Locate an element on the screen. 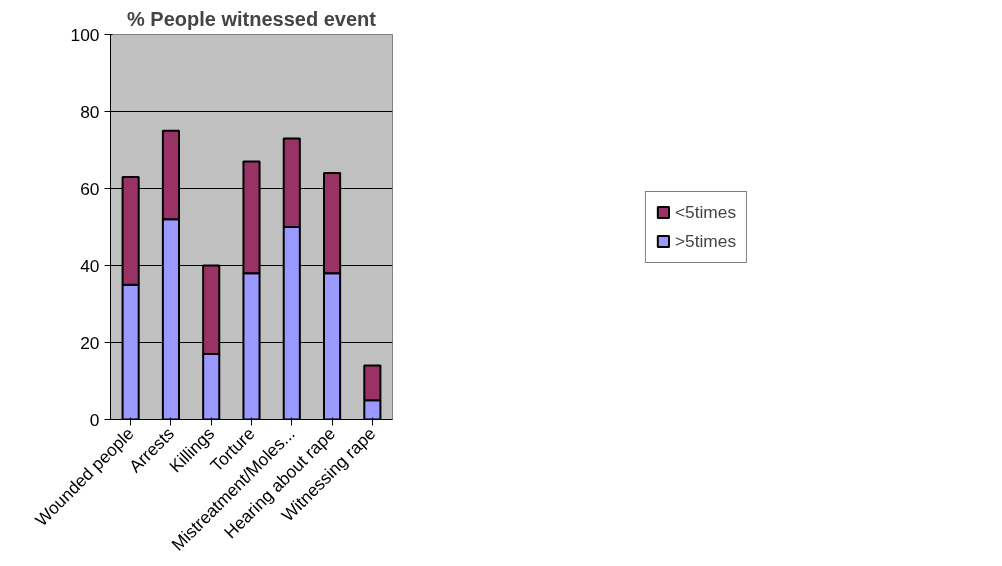 Image resolution: width=1002 pixels, height=566 pixels. y-tick-label: 40 is located at coordinates (90, 265).